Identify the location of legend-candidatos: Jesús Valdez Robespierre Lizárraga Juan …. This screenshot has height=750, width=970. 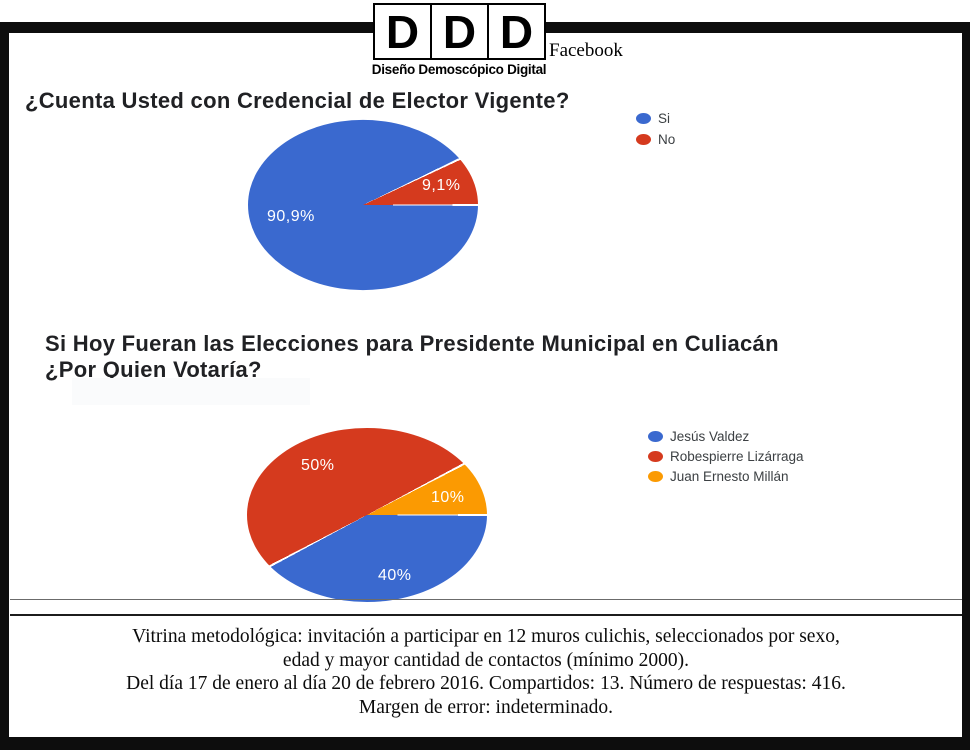
(726, 456).